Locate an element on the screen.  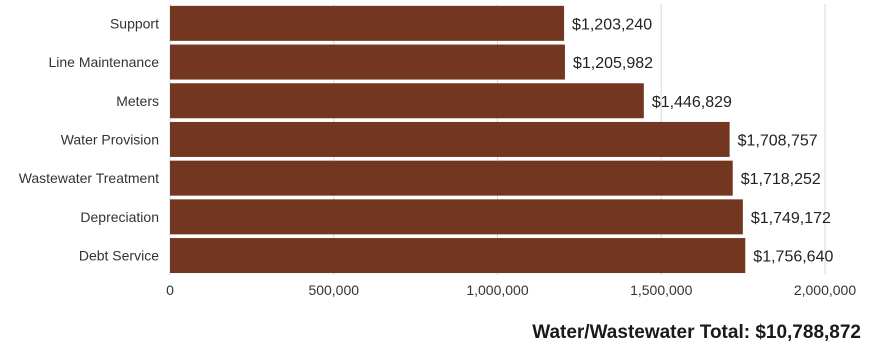
category-label: Water Provision is located at coordinates (110, 139).